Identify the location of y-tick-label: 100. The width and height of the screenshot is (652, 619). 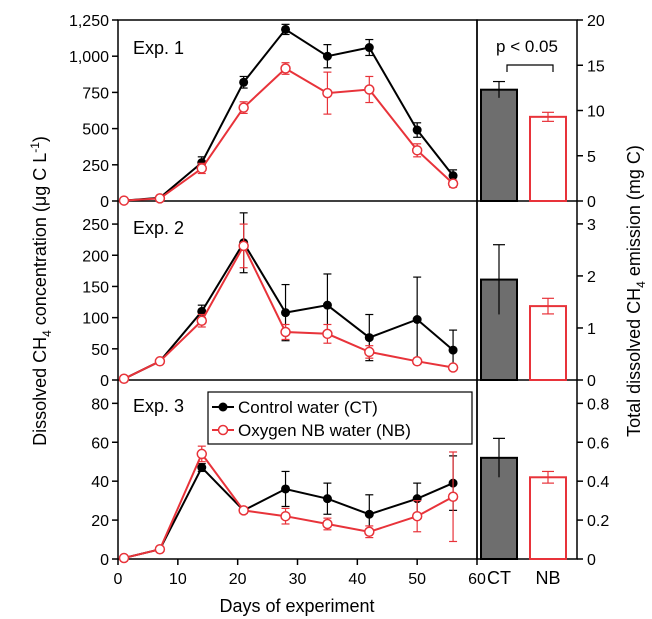
(95, 319).